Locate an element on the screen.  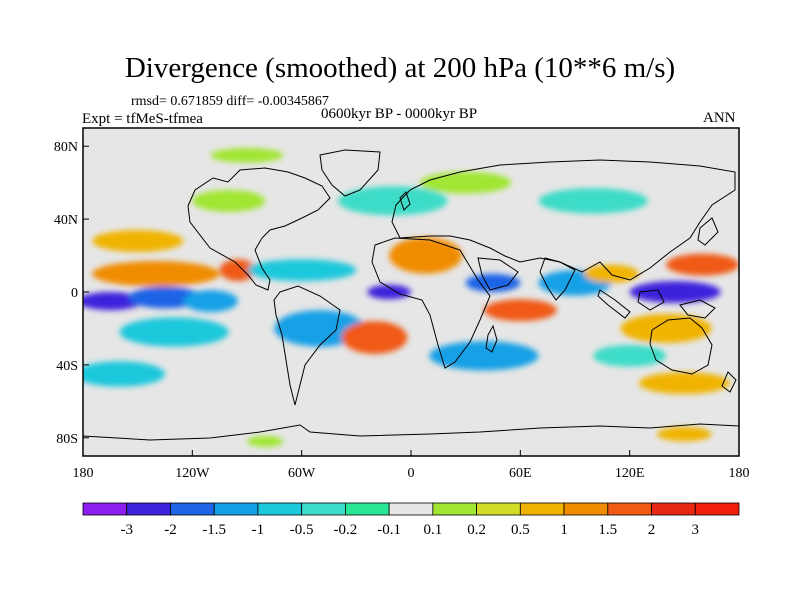
coastline-australia is located at coordinates (681, 346).